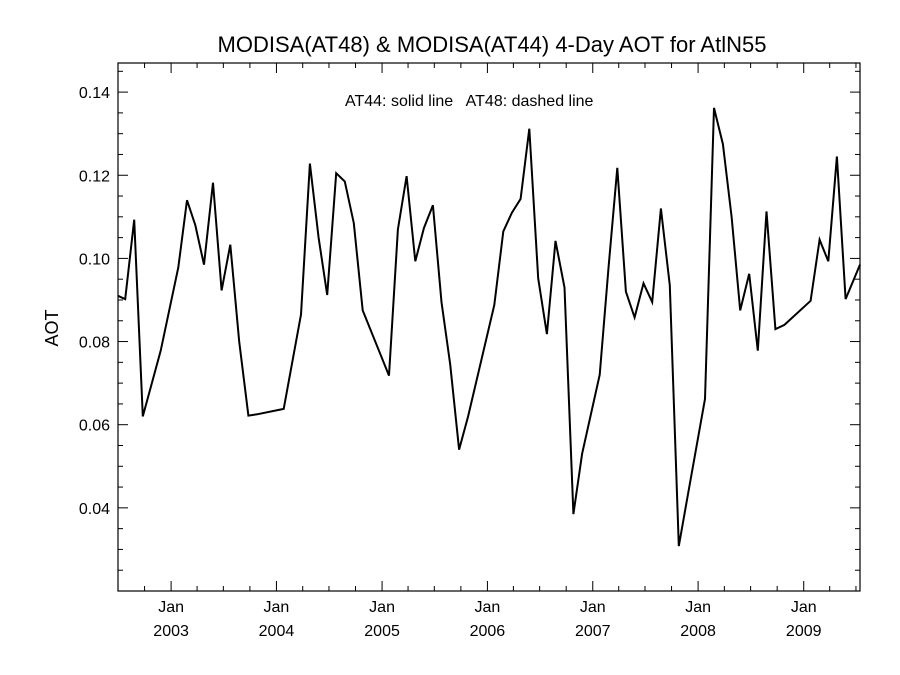 The height and width of the screenshot is (675, 900). I want to click on x-tick-label-year: 2005, so click(382, 631).